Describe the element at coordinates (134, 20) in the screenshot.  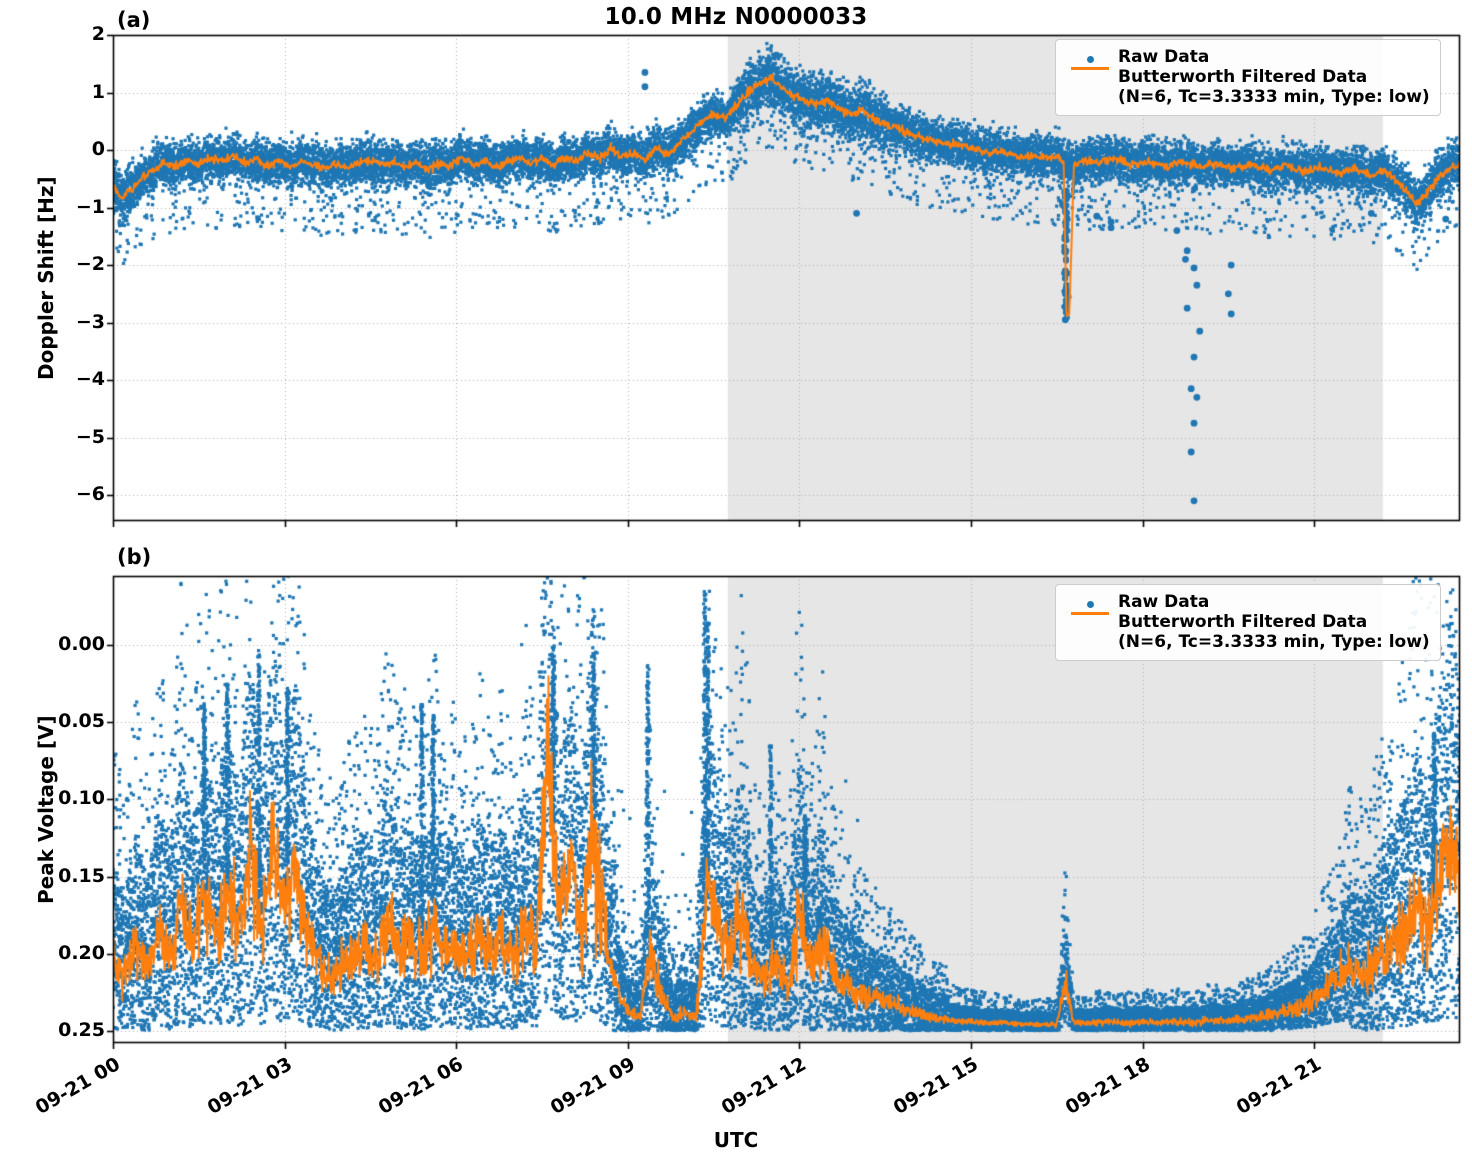
I see `panel-a-label: (a)` at that location.